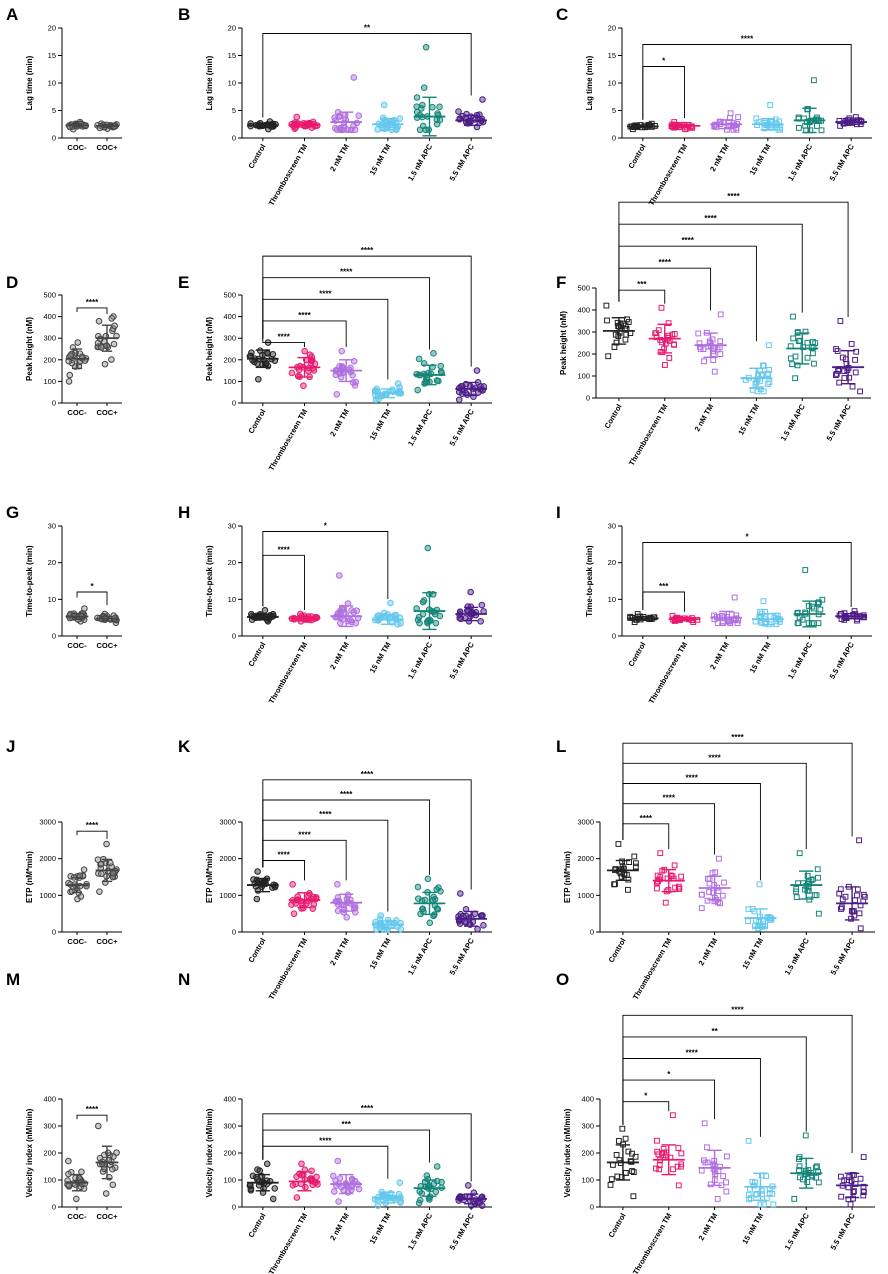  Describe the element at coordinates (52, 599) in the screenshot. I see `y-tick-label: 10` at that location.